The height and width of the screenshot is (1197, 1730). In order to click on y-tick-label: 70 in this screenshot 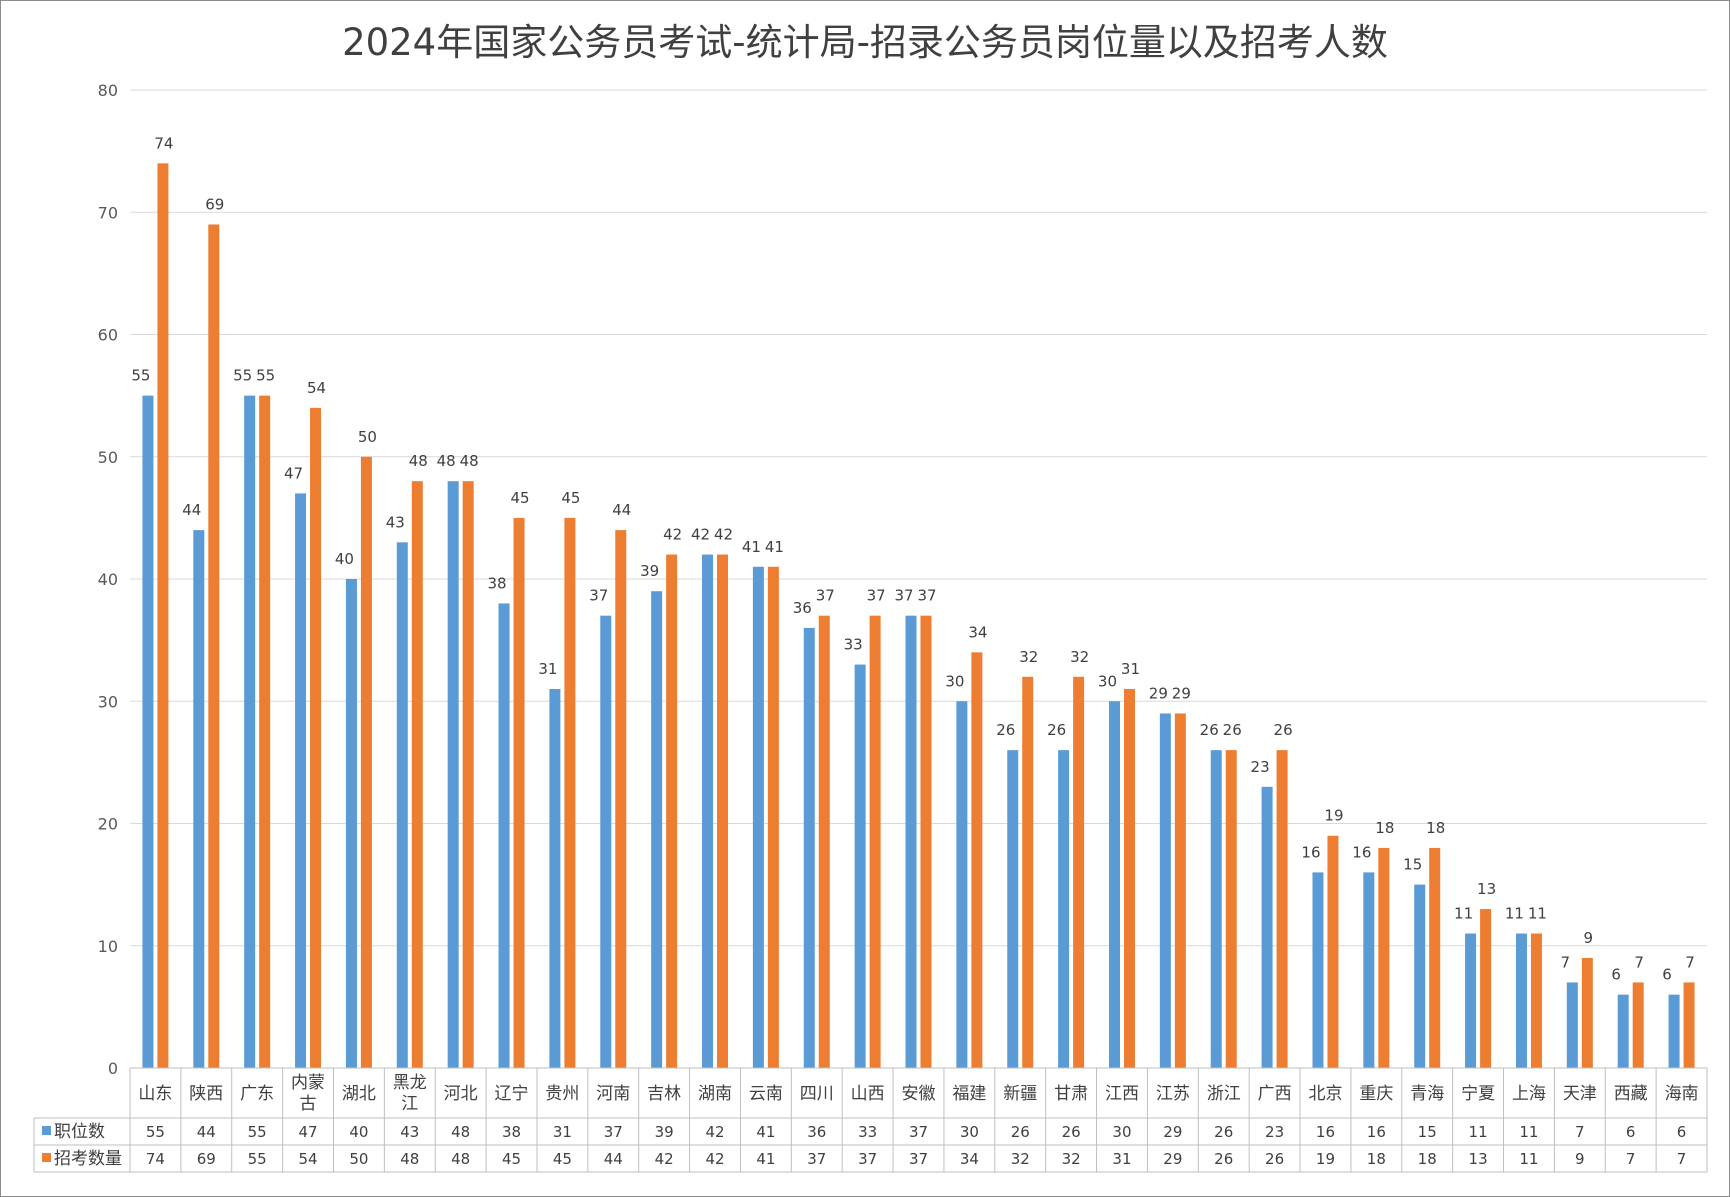, I will do `click(108, 212)`.